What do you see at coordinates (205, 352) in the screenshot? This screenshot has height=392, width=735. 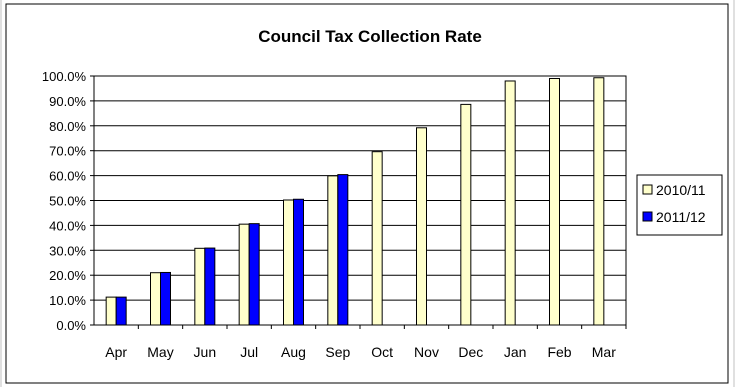 I see `x-tick-label: Jun` at bounding box center [205, 352].